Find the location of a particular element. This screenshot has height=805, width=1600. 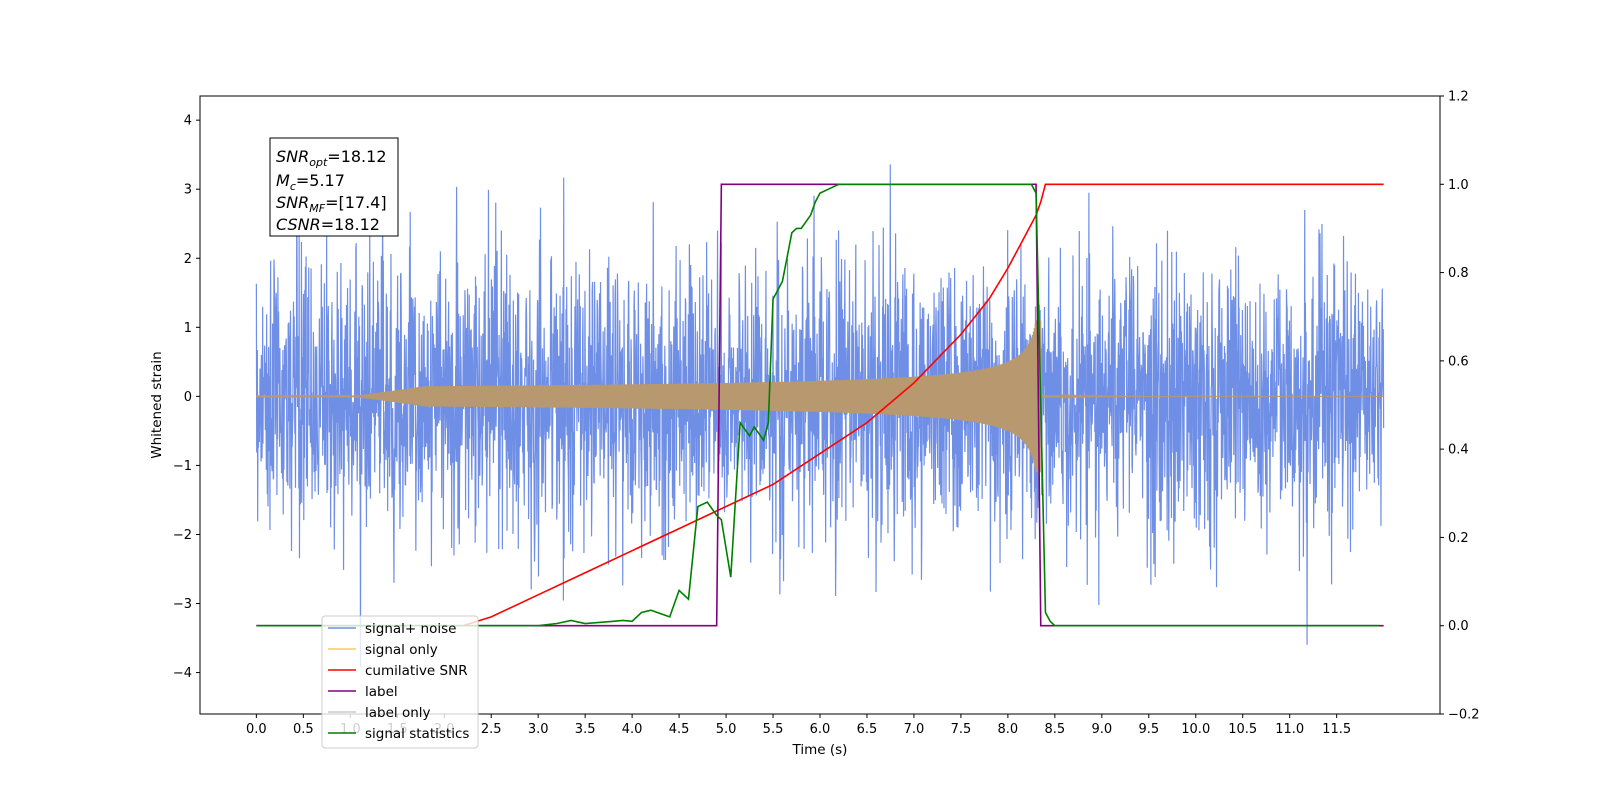

x-tick-label: 7.5 is located at coordinates (961, 729).